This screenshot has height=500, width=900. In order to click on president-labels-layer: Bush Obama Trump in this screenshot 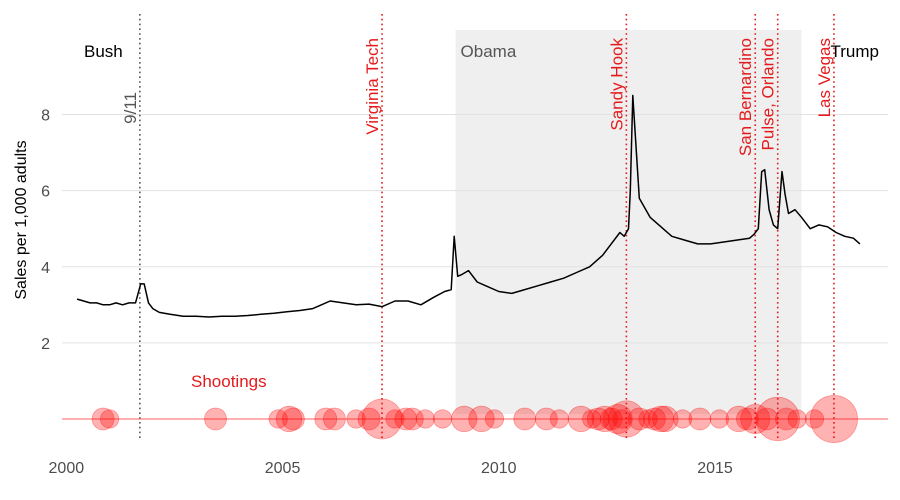, I will do `click(481, 51)`.